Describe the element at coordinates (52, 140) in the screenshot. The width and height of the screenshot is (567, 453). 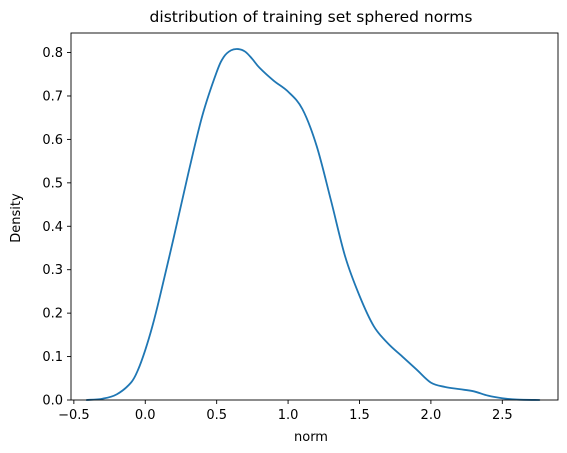
I see `y-tick-label: 0.6` at that location.